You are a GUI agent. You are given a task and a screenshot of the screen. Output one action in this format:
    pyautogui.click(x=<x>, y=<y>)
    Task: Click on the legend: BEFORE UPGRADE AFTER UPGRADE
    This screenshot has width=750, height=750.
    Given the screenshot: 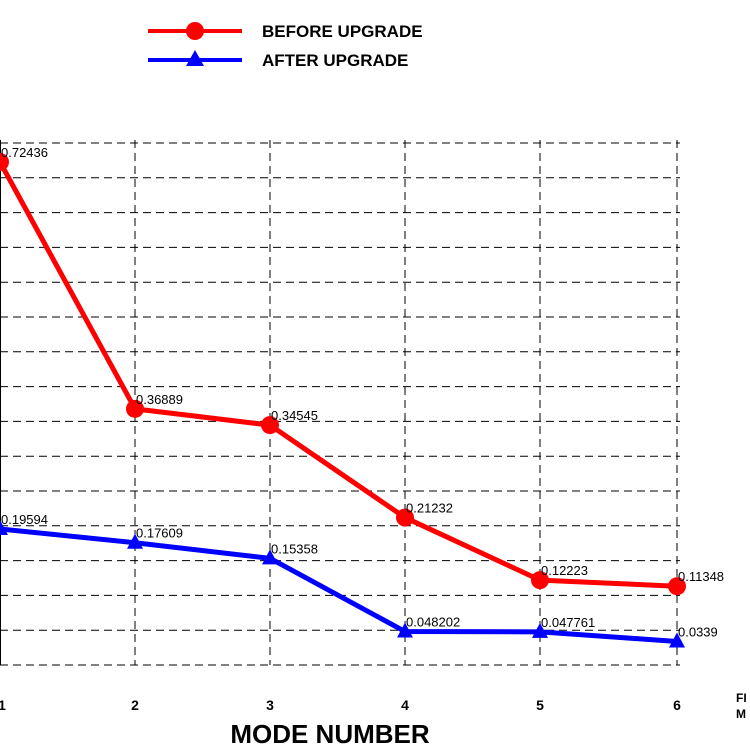 What is the action you would take?
    pyautogui.click(x=285, y=46)
    